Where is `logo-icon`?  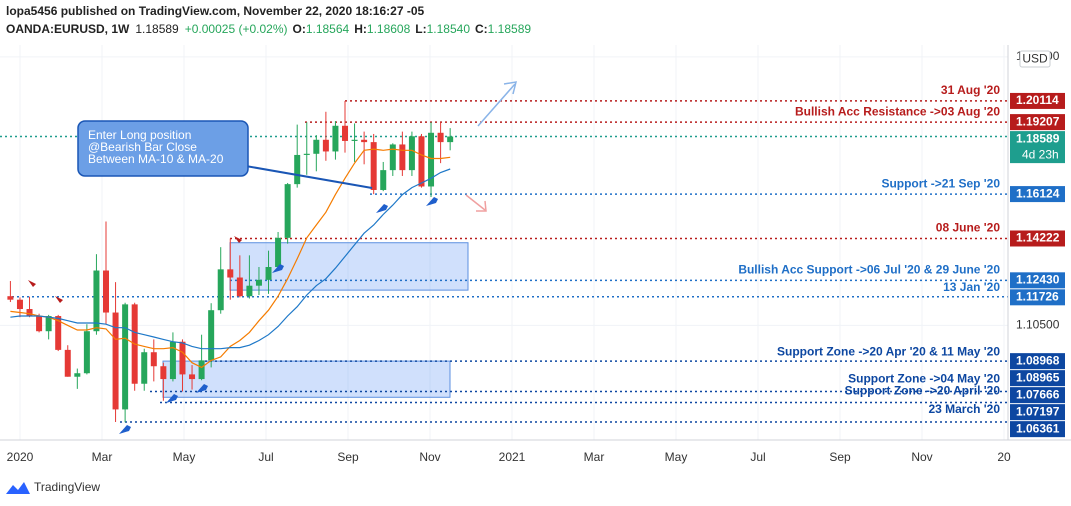
logo-icon is located at coordinates (18, 488).